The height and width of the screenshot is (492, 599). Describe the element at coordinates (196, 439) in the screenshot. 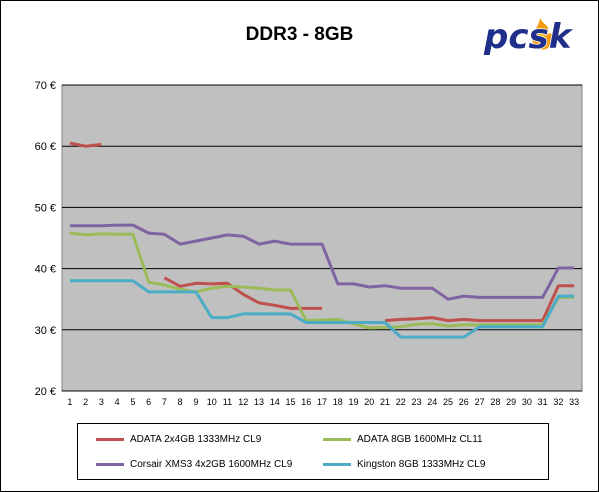

I see `legend-label-0: ADATA 2x4GB 1333MHz CL9` at that location.